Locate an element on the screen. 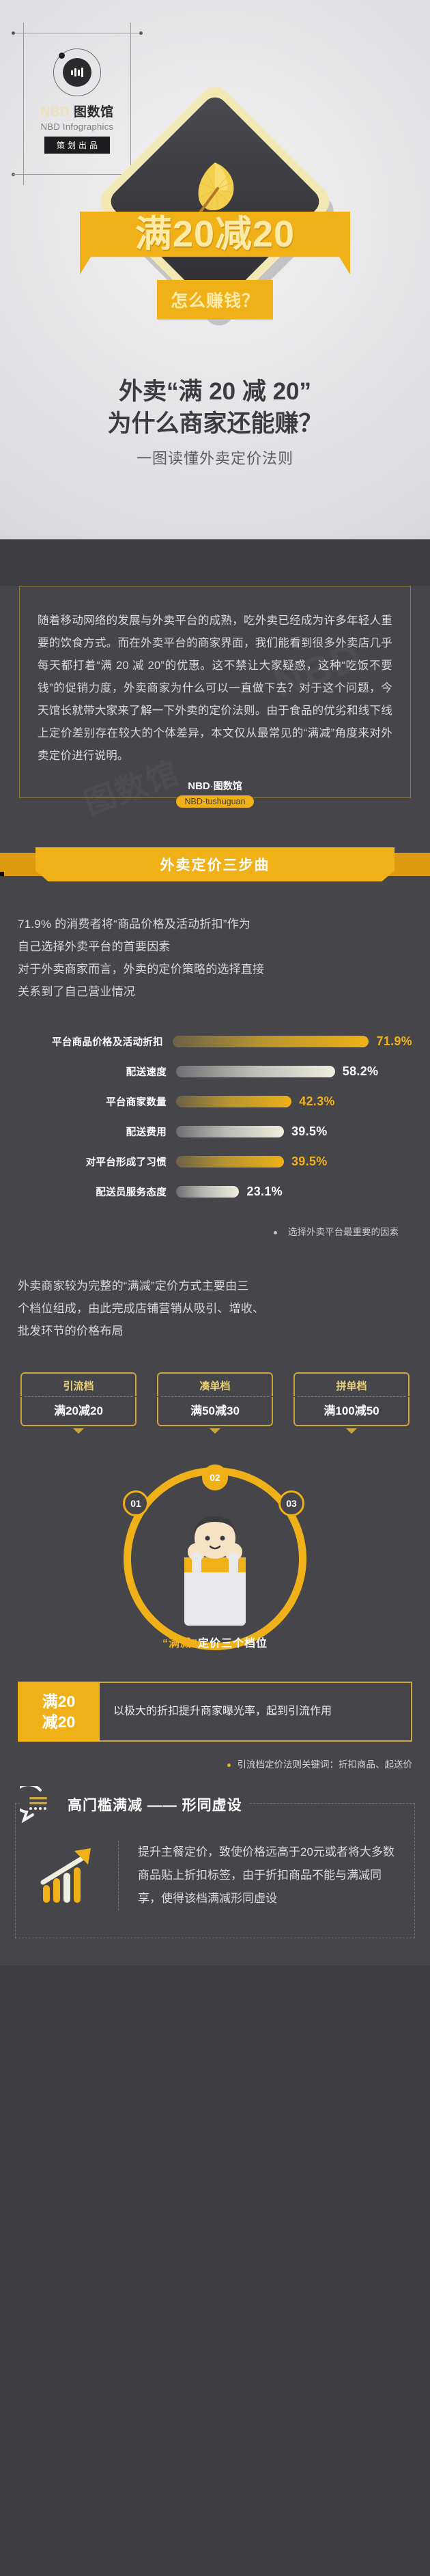 The height and width of the screenshot is (2576, 430). headline-line-2: 为什么商家还能赚？ is located at coordinates (215, 423).